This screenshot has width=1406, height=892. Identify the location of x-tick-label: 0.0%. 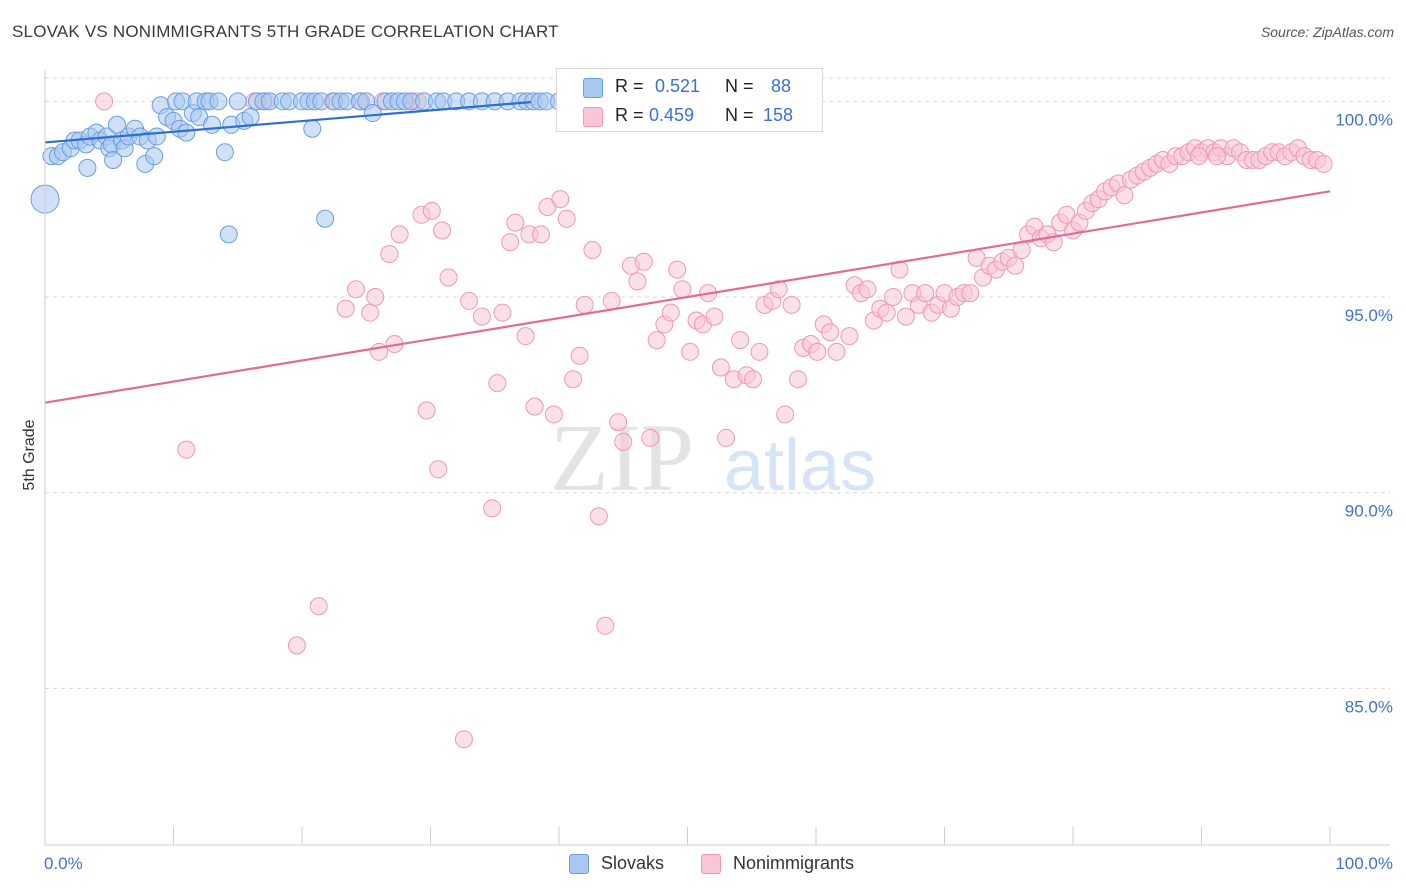
(63, 863).